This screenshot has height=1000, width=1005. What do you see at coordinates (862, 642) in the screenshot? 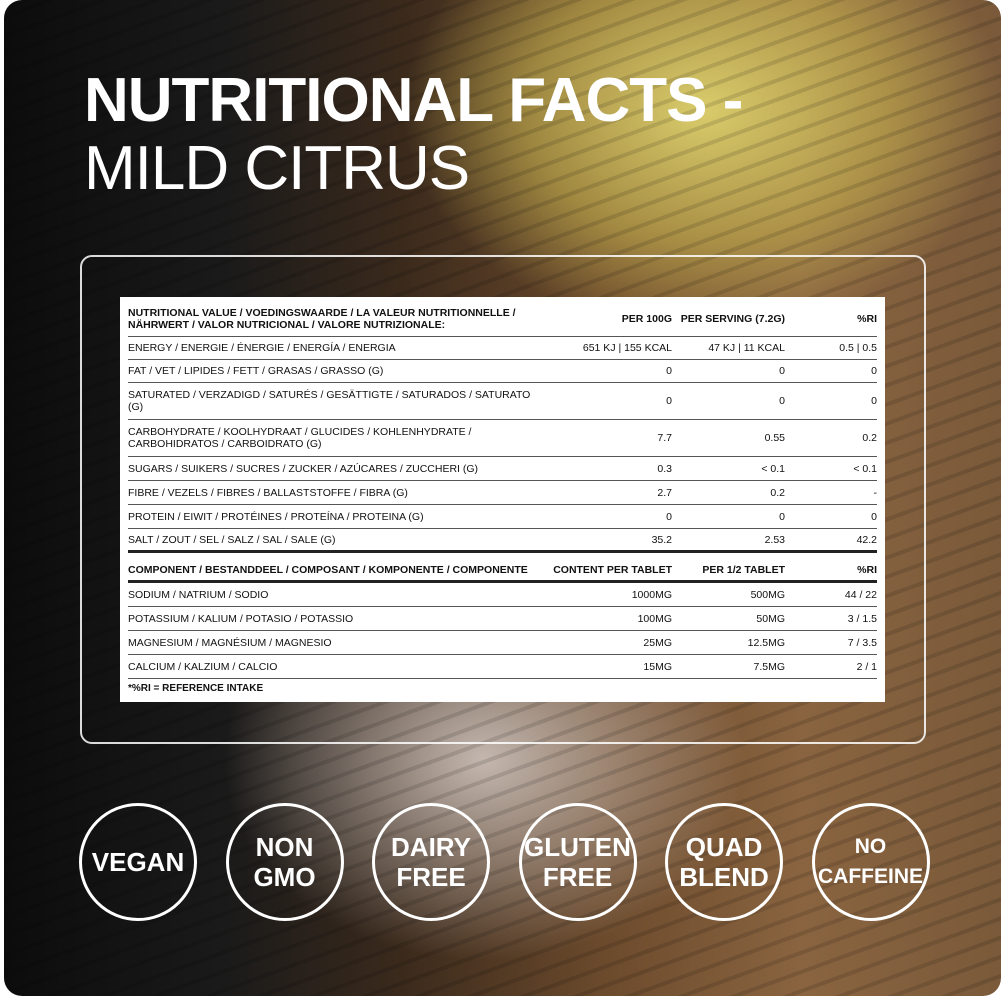
I see `cell-c3: 7 / 3.5` at bounding box center [862, 642].